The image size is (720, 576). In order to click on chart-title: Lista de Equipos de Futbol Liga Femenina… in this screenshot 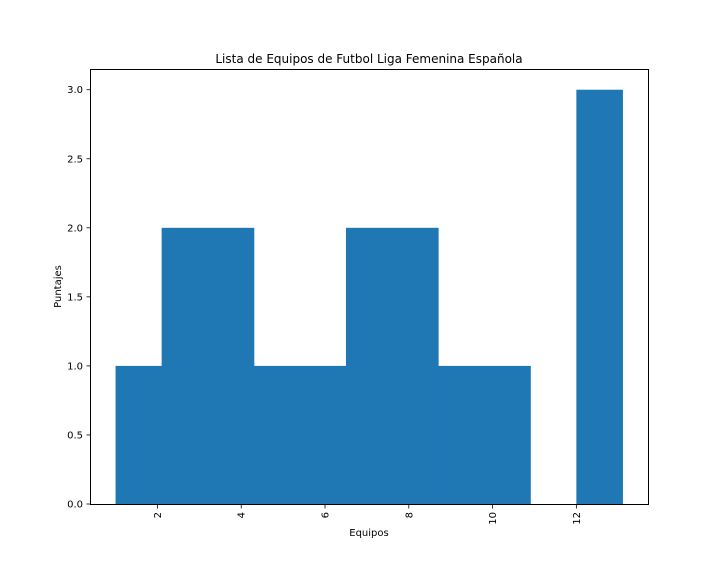, I will do `click(368, 59)`.